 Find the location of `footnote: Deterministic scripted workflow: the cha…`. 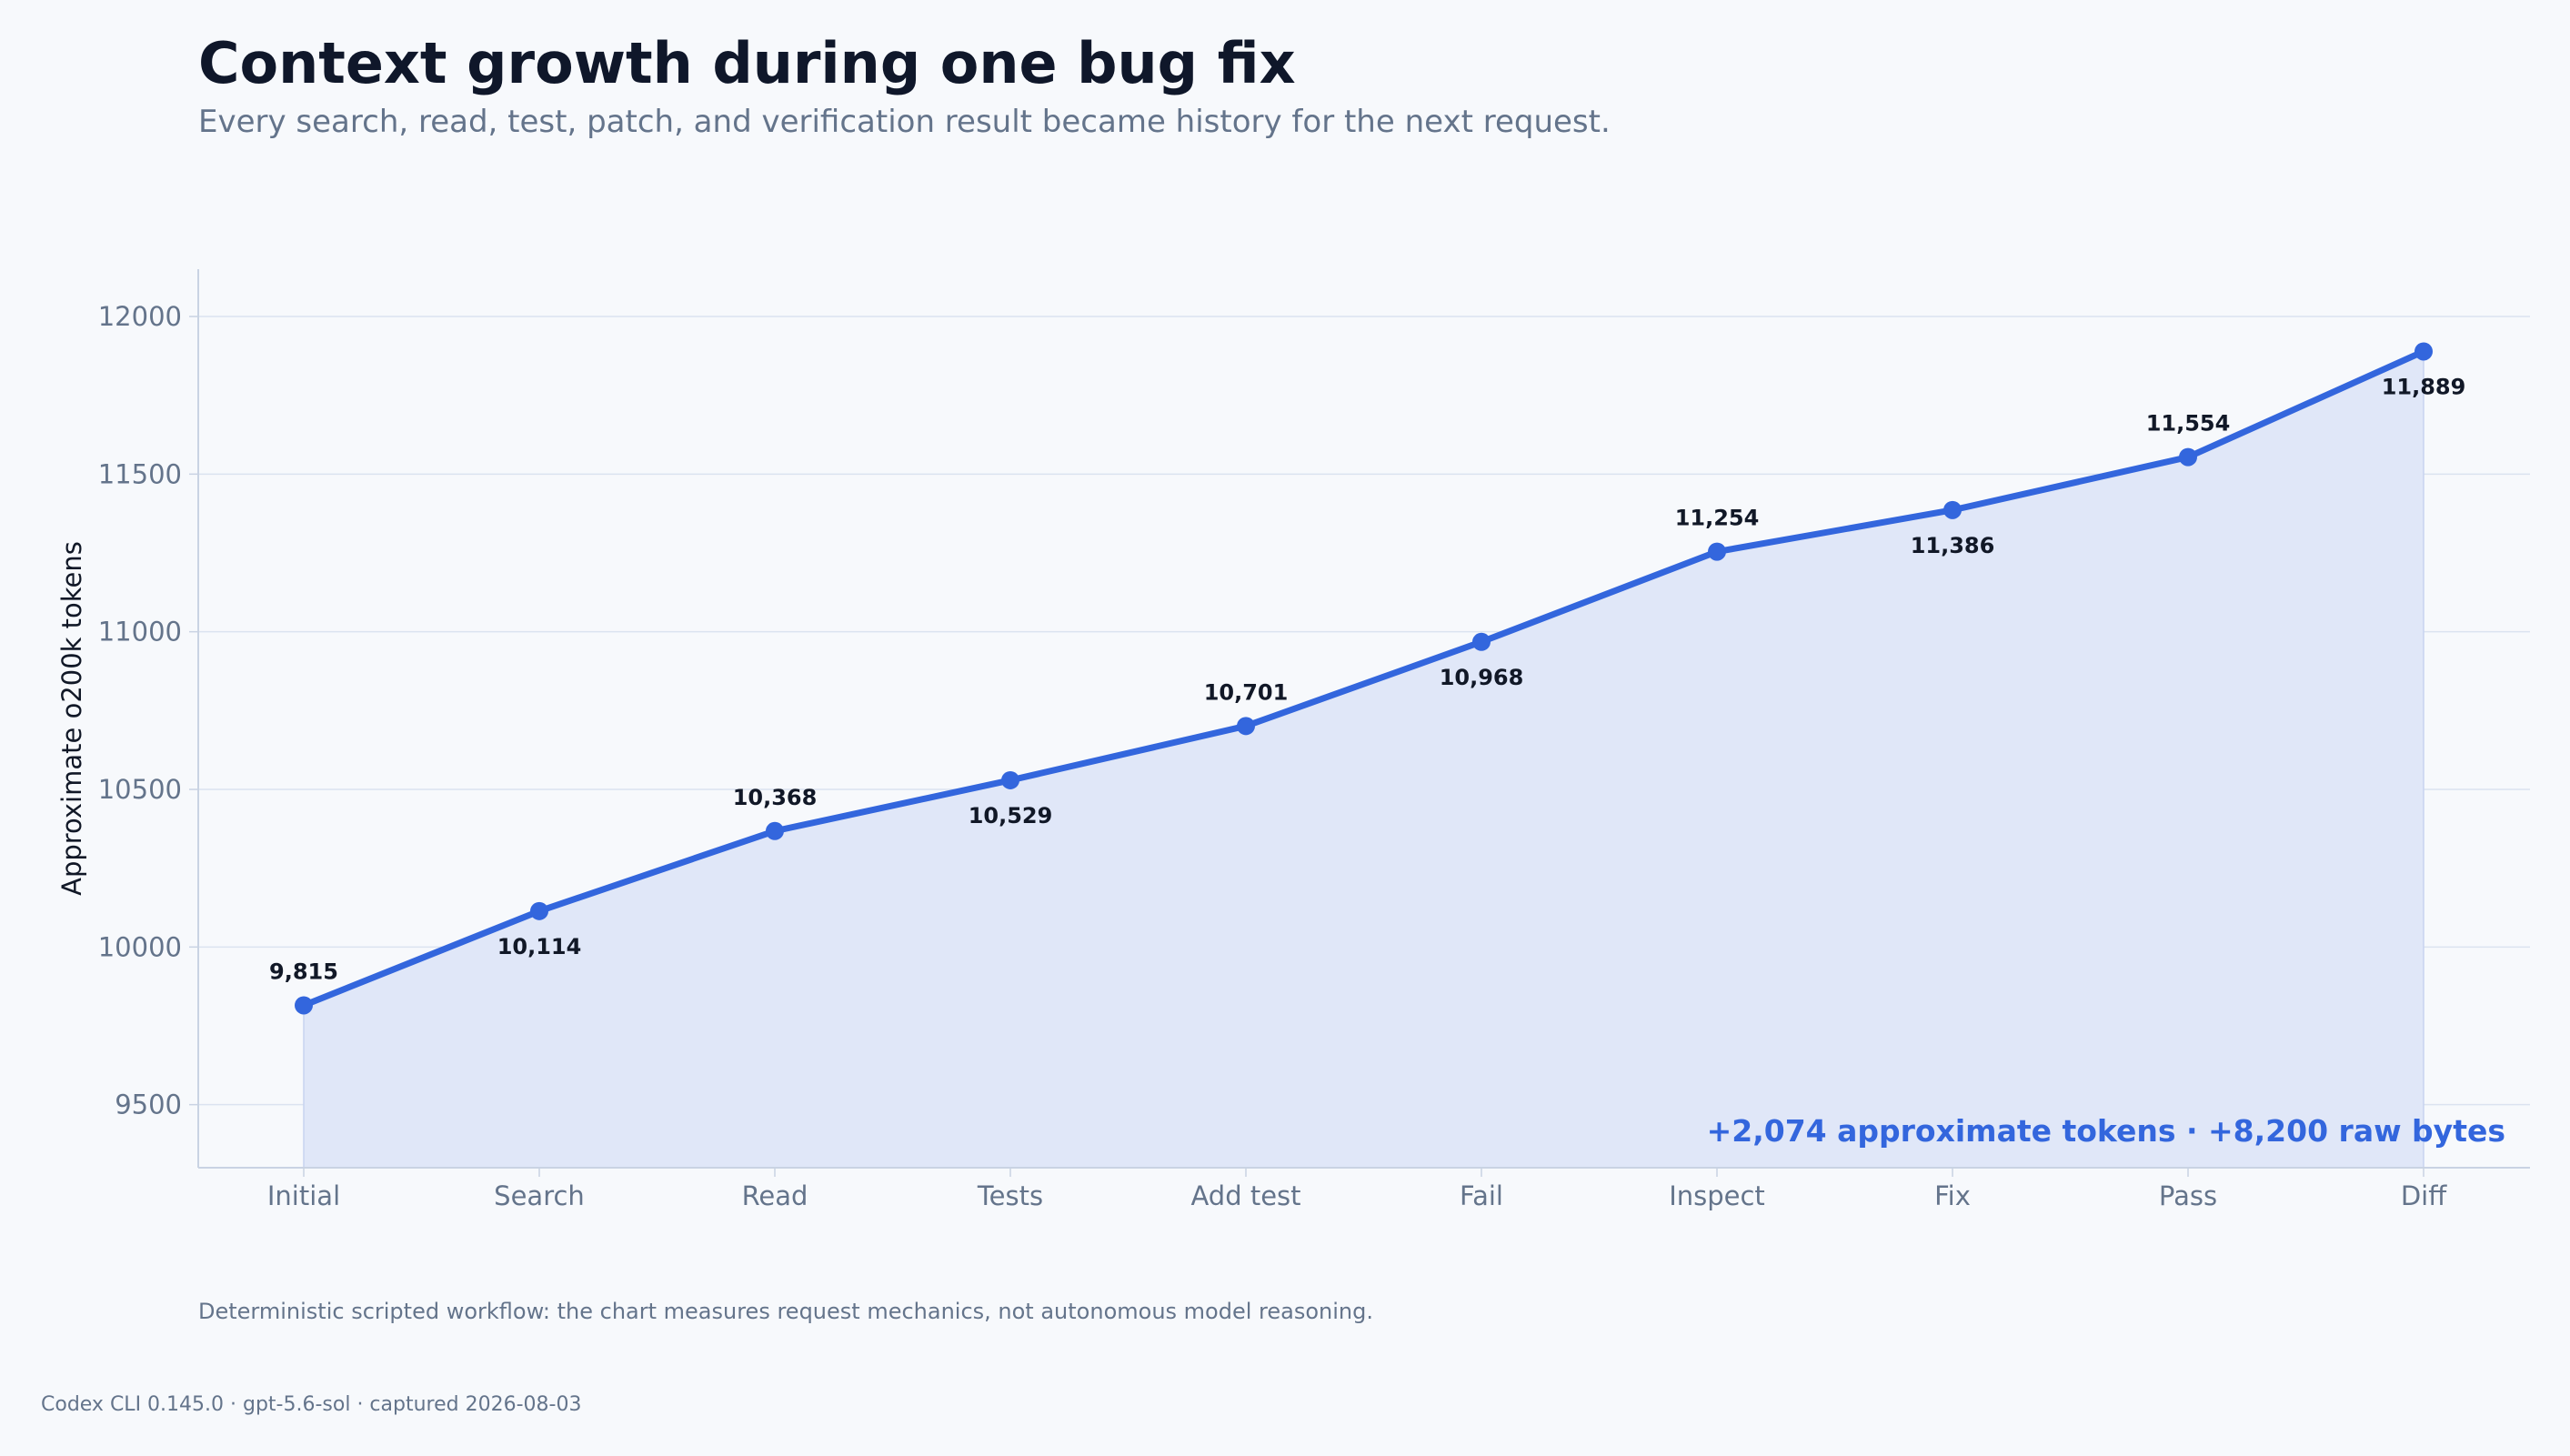

footnote: Deterministic scripted workflow: the cha… is located at coordinates (785, 1312).